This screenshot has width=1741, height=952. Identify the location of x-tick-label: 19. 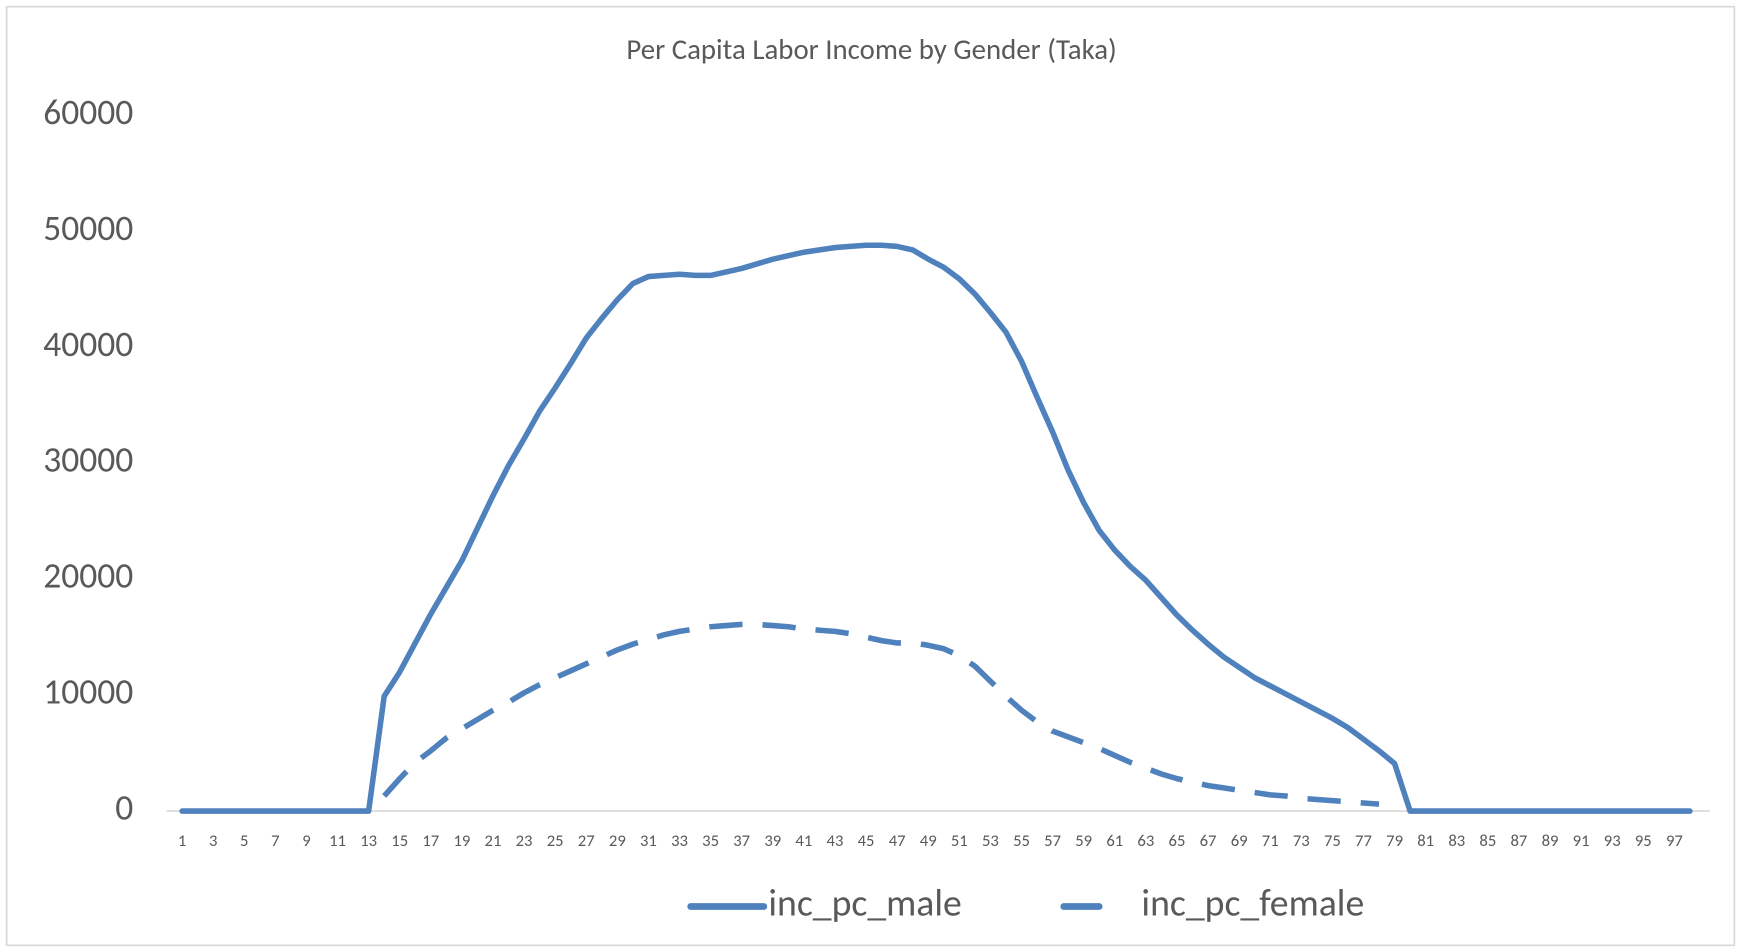
(461, 841).